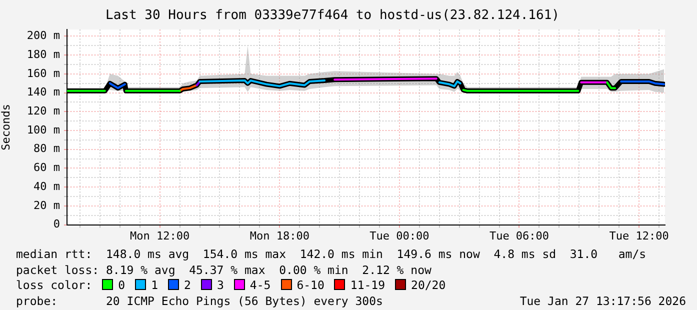 The image size is (697, 310). What do you see at coordinates (54, 285) in the screenshot?
I see `legend-title: loss color:` at bounding box center [54, 285].